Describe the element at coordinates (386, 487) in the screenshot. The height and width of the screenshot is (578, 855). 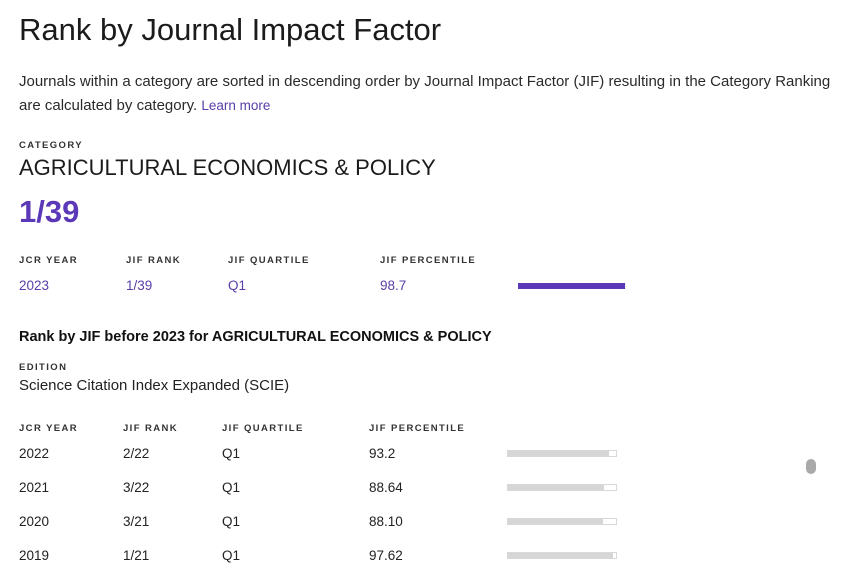
I see `row-percentile: 88.64` at that location.